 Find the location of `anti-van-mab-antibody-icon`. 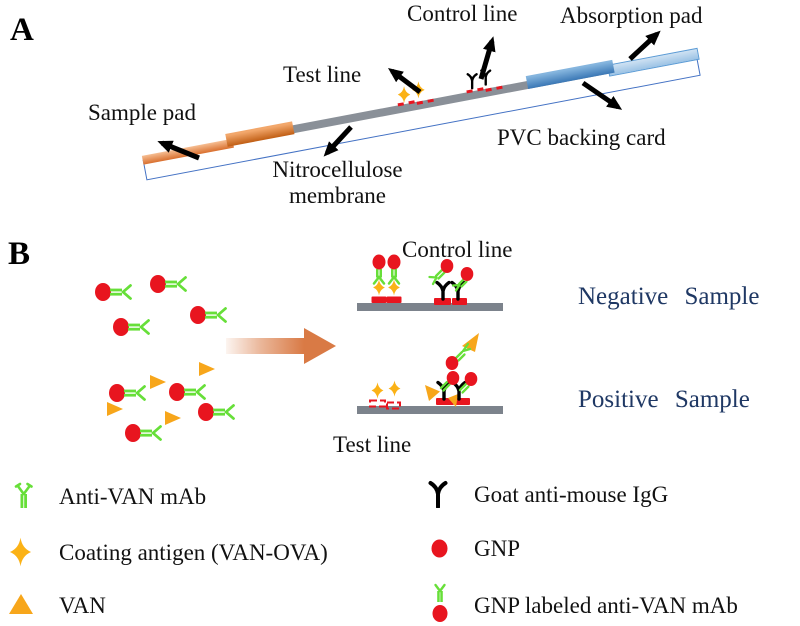

anti-van-mab-antibody-icon is located at coordinates (23, 495).